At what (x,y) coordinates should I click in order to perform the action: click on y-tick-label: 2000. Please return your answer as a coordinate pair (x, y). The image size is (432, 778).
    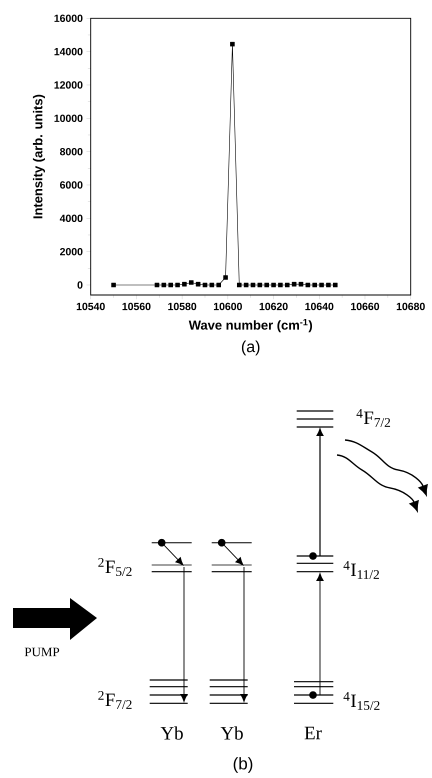
    Looking at the image, I should click on (71, 252).